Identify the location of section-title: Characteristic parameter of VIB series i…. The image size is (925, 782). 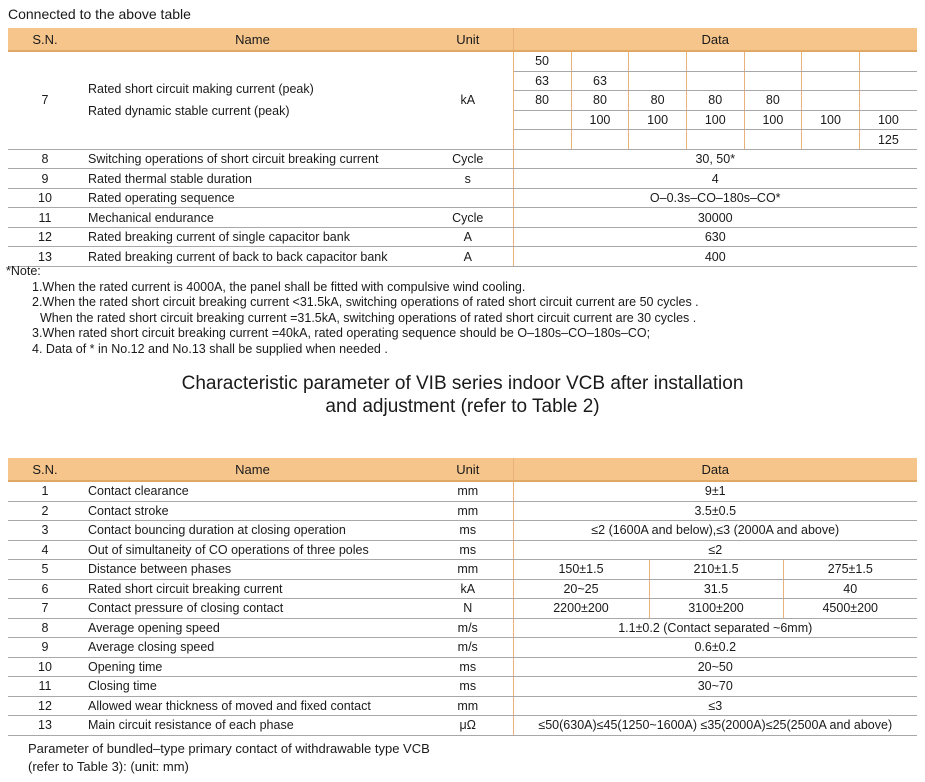
(462, 395).